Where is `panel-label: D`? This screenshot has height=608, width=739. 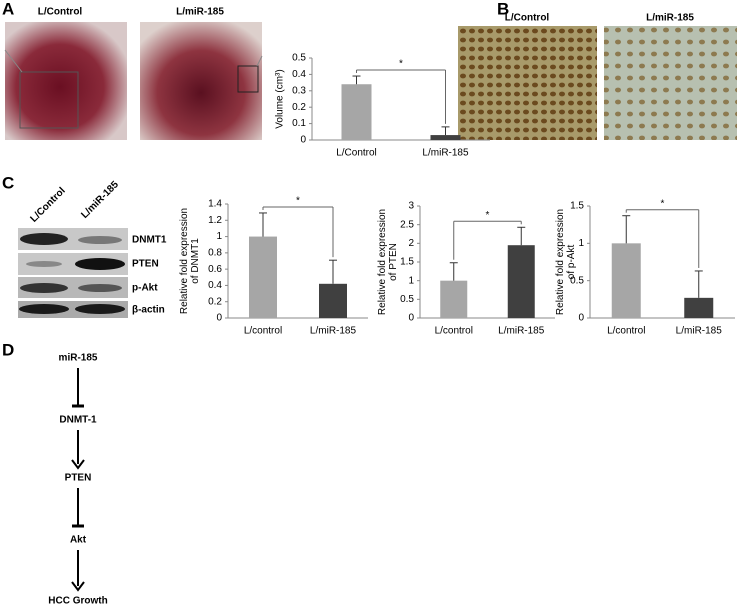
panel-label: D is located at coordinates (8, 349).